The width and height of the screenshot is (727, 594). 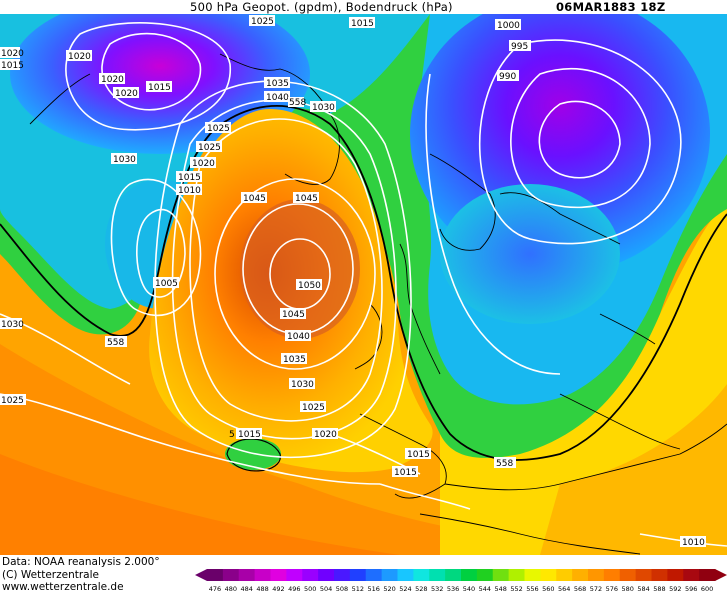 I want to click on legend-tick-label: 556, so click(x=532, y=589).